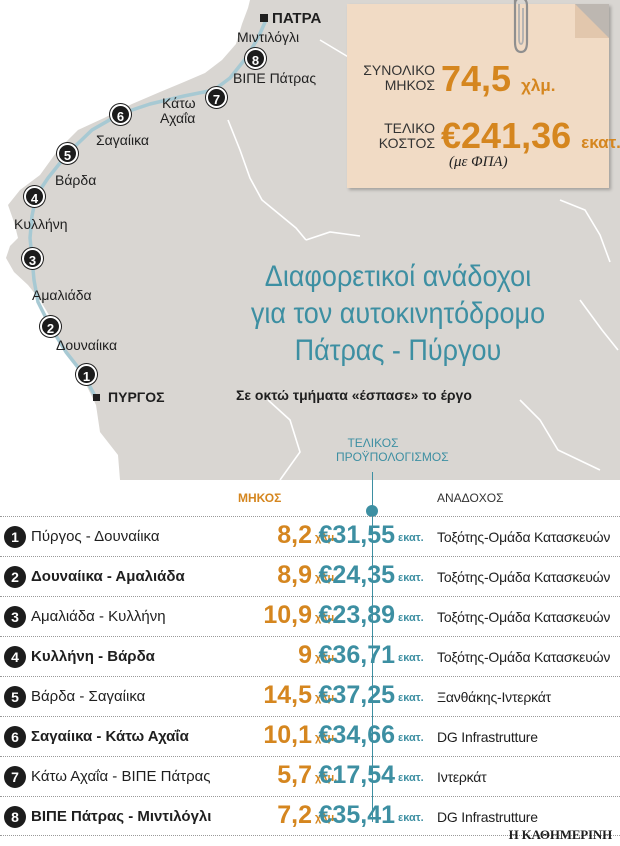 The height and width of the screenshot is (846, 620). I want to click on subheadline: Σε οκτώ τμήματα «έσπασε» το έργο, so click(354, 395).